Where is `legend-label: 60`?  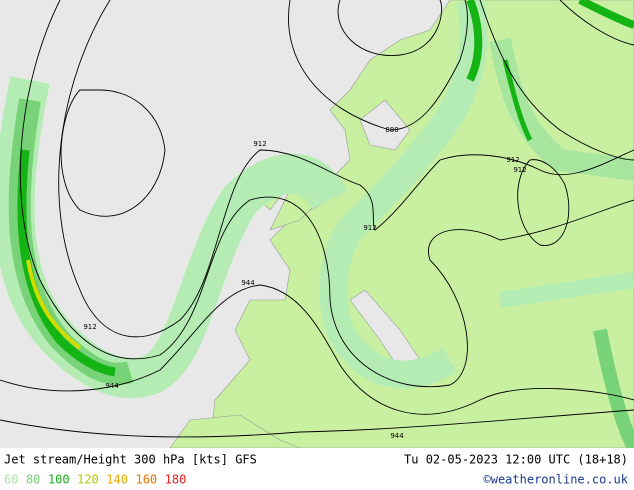 legend-label: 60 is located at coordinates (11, 480).